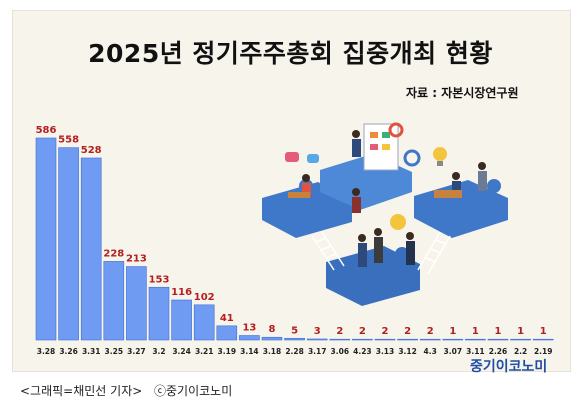 This screenshot has height=419, width=581. Describe the element at coordinates (204, 322) in the screenshot. I see `bar-3.21` at that location.